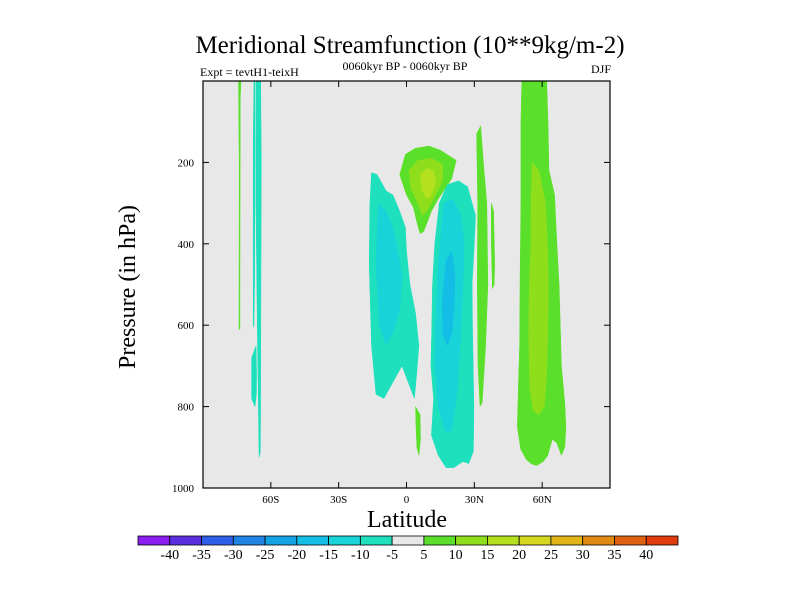 The image size is (800, 600). I want to click on colorbar-label: -25, so click(265, 555).